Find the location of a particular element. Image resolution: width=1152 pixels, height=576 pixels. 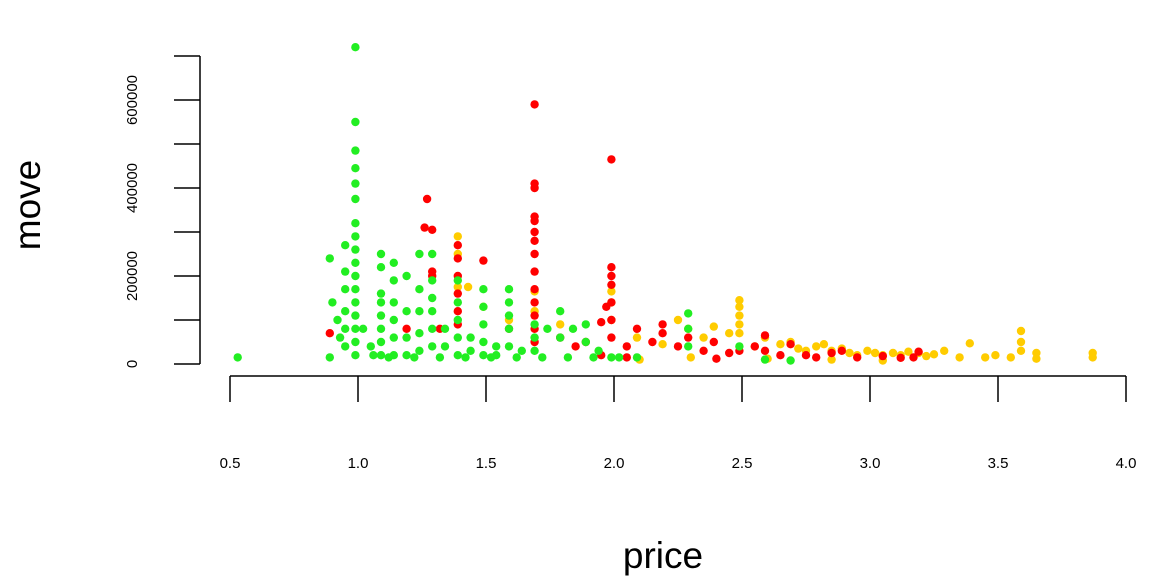

x-tick-label: 1.0 is located at coordinates (358, 463).